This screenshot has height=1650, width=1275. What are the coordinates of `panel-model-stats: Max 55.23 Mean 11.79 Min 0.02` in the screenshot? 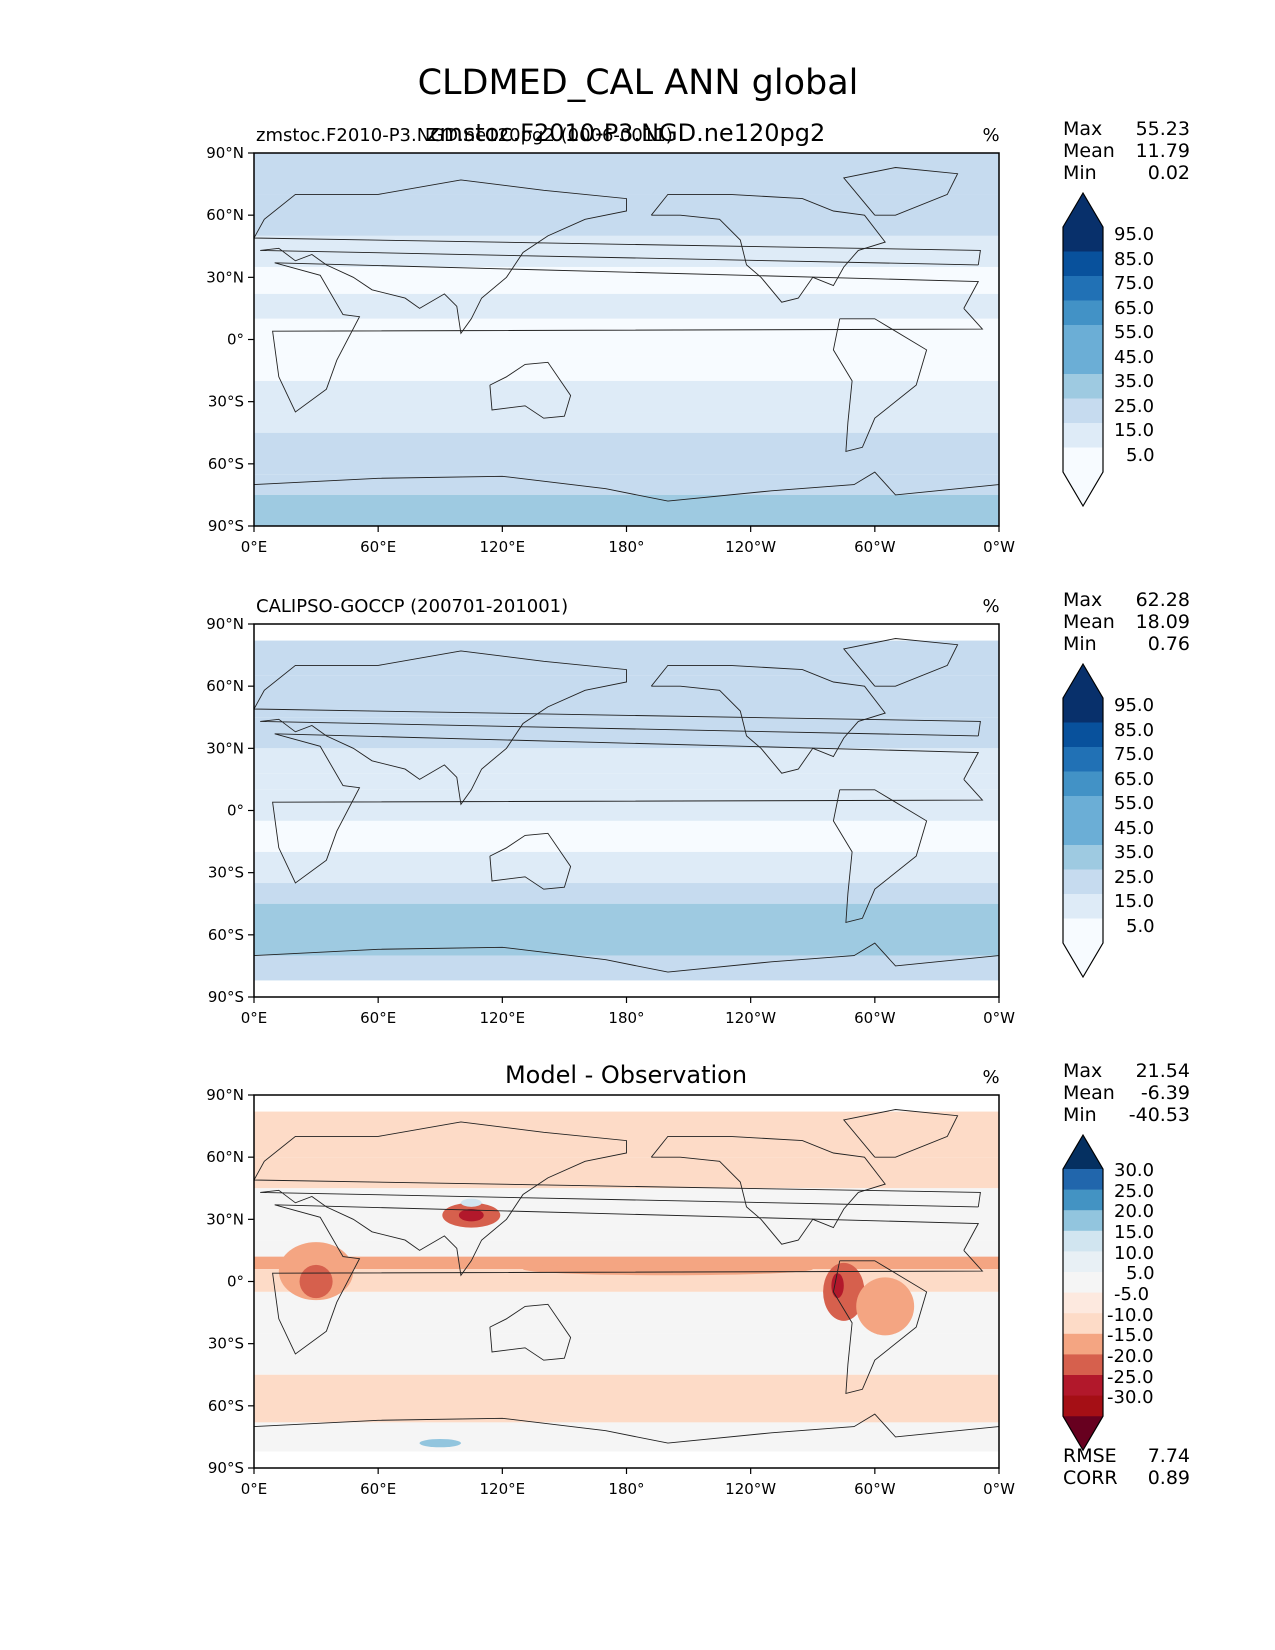 It's located at (1126, 151).